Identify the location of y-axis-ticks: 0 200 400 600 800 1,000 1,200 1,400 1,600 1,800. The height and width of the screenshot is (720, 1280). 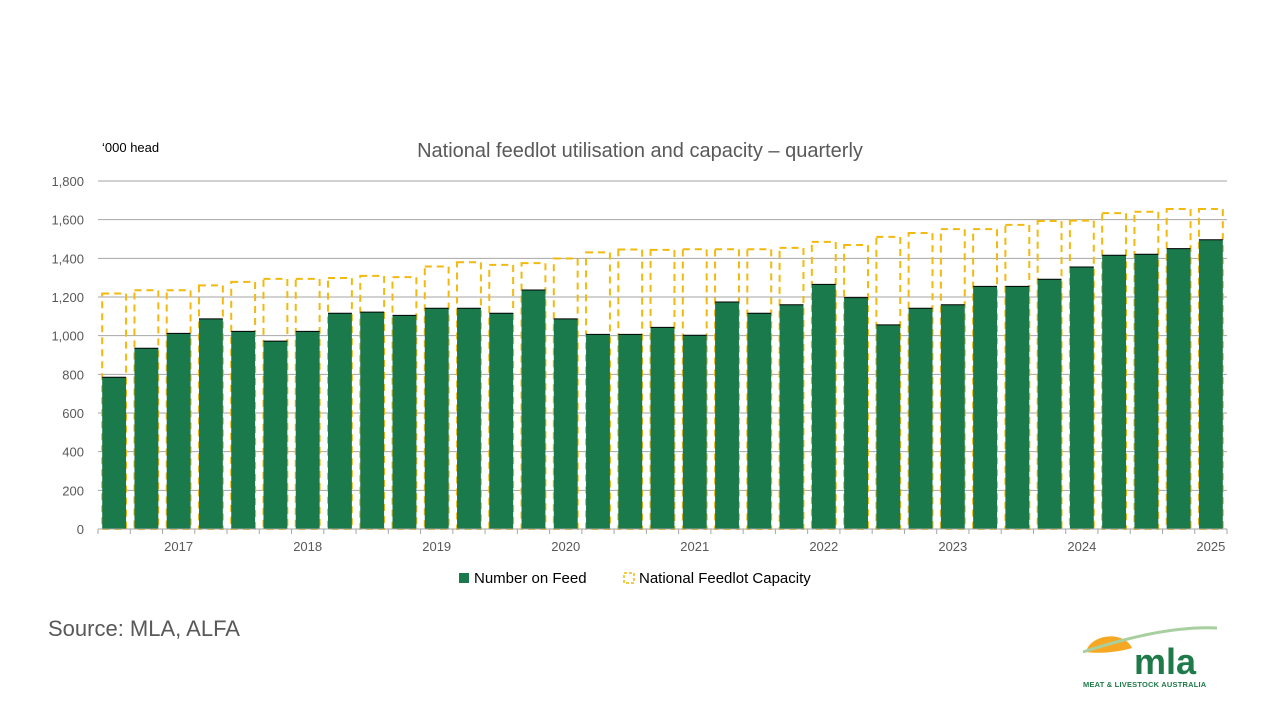
(67, 355).